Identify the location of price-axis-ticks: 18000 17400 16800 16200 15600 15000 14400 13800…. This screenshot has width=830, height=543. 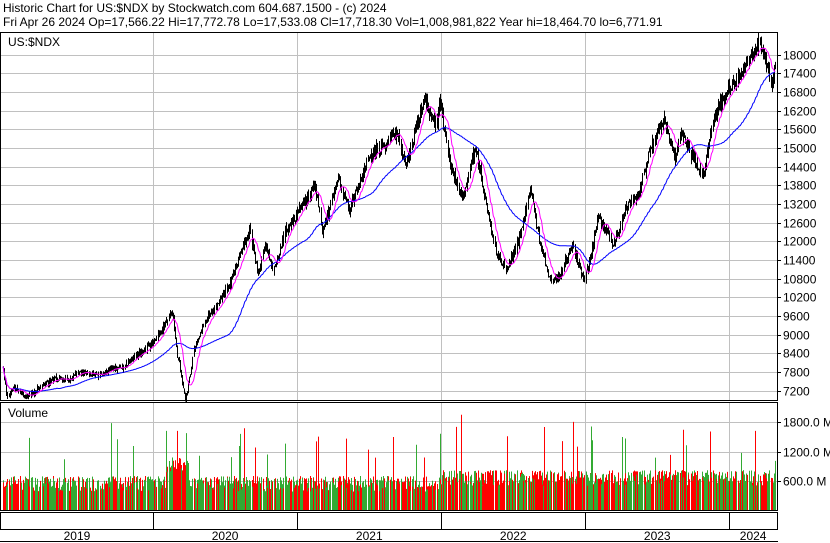
(797, 224).